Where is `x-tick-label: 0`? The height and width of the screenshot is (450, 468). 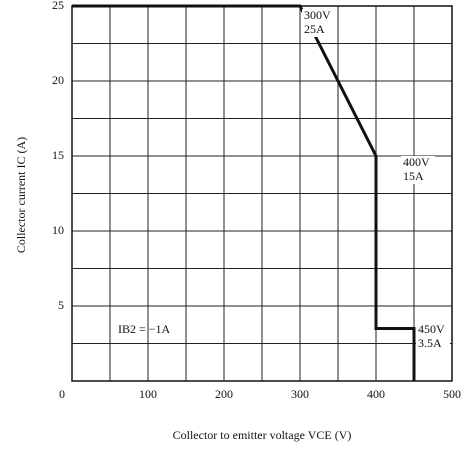
x-tick-label: 0 is located at coordinates (62, 394).